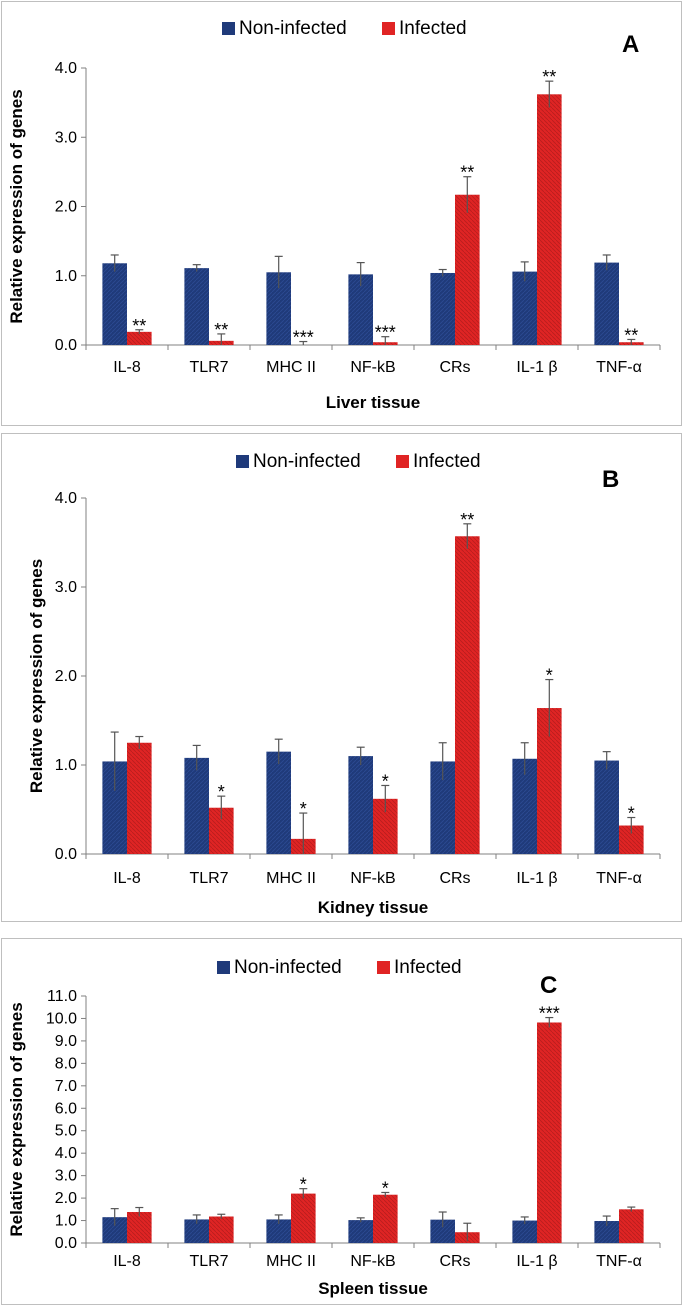 This screenshot has width=685, height=1309. I want to click on panel-label: C, so click(548, 985).